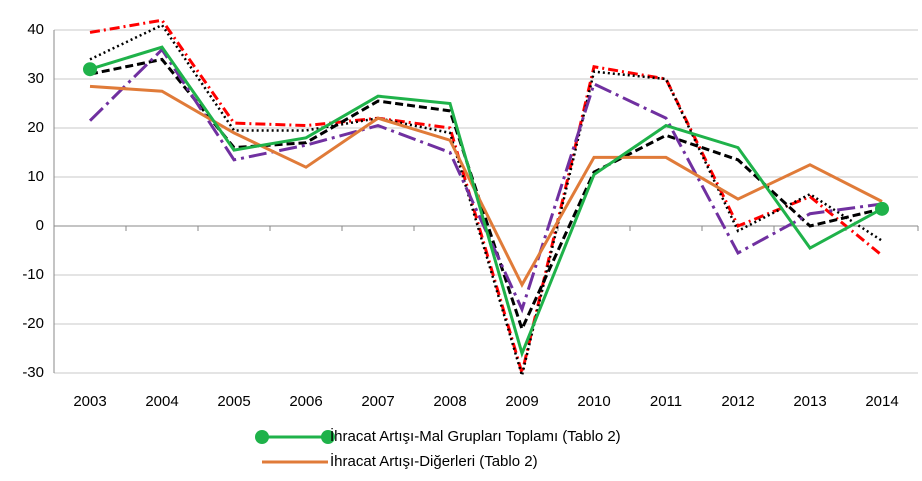  What do you see at coordinates (521, 401) in the screenshot?
I see `x-tick-label: 2009` at bounding box center [521, 401].